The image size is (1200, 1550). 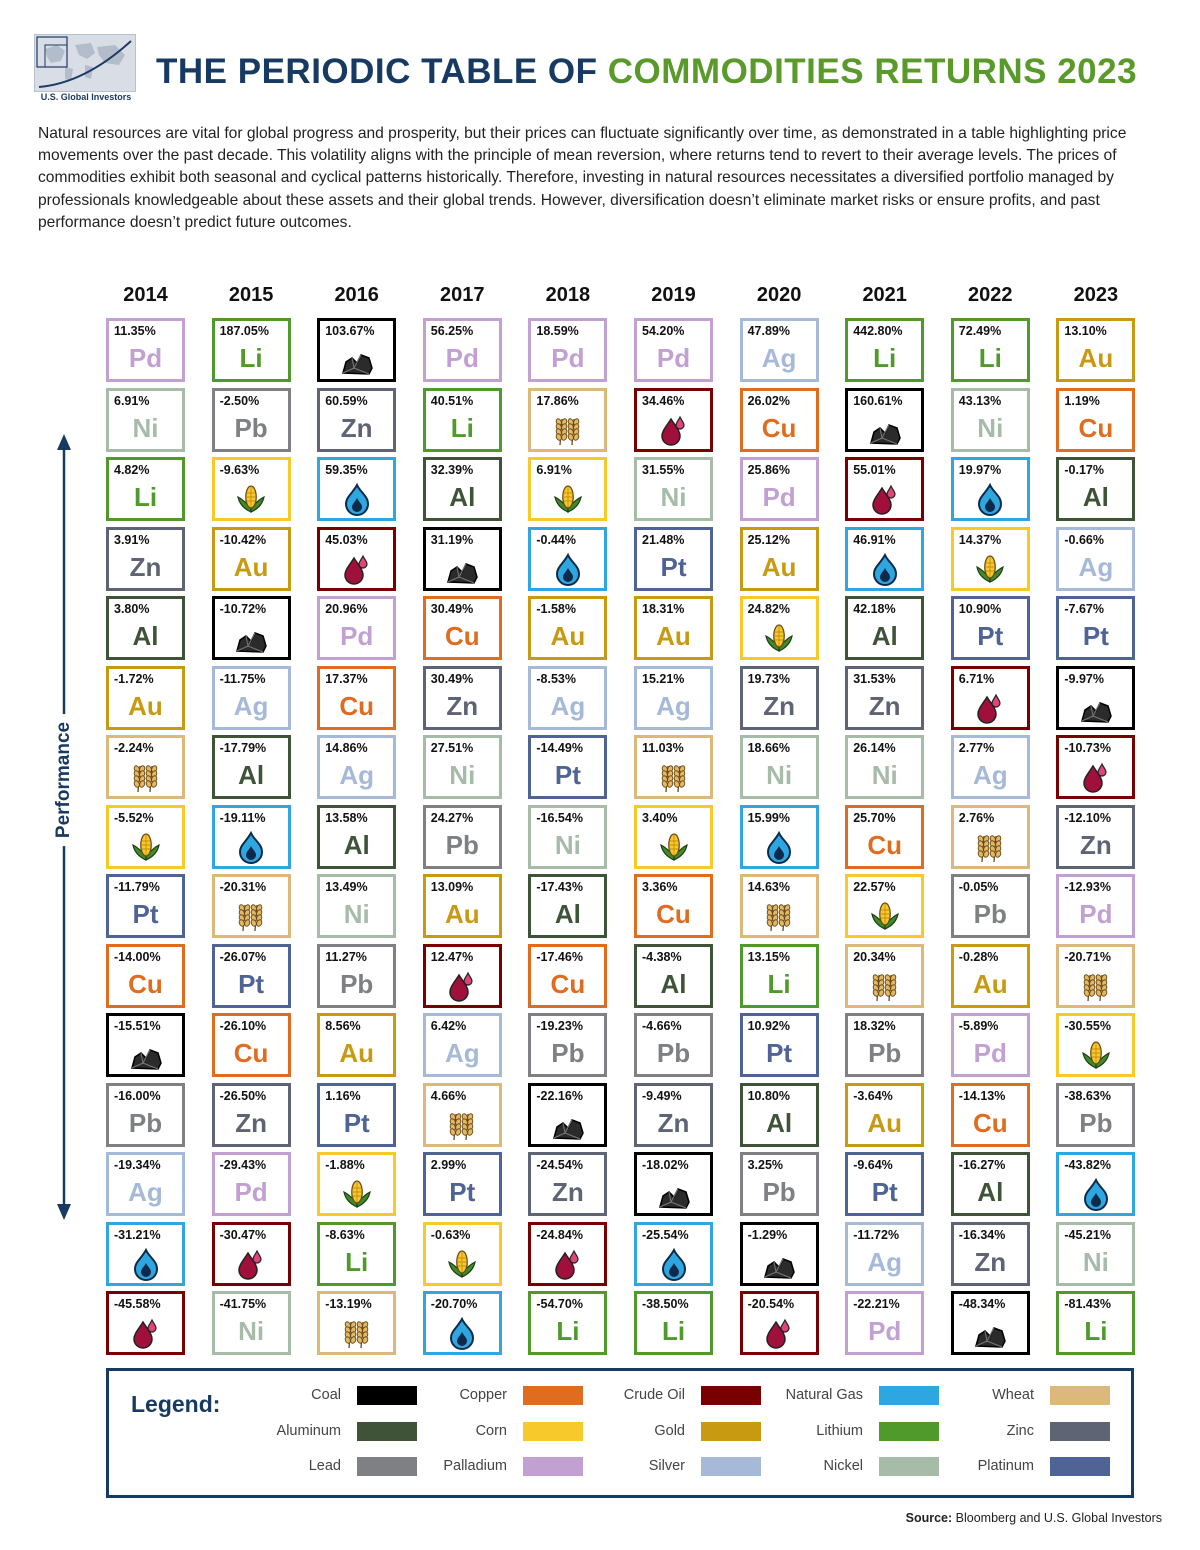 What do you see at coordinates (243, 539) in the screenshot?
I see `return-value: -10.42%` at bounding box center [243, 539].